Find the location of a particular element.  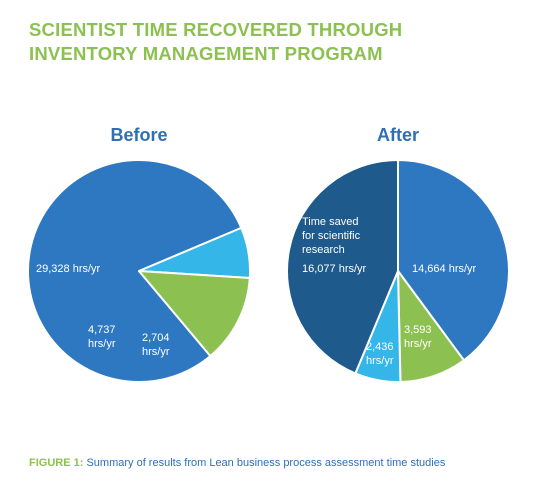

slice-label: 29,328 hrs/yr is located at coordinates (68, 269).